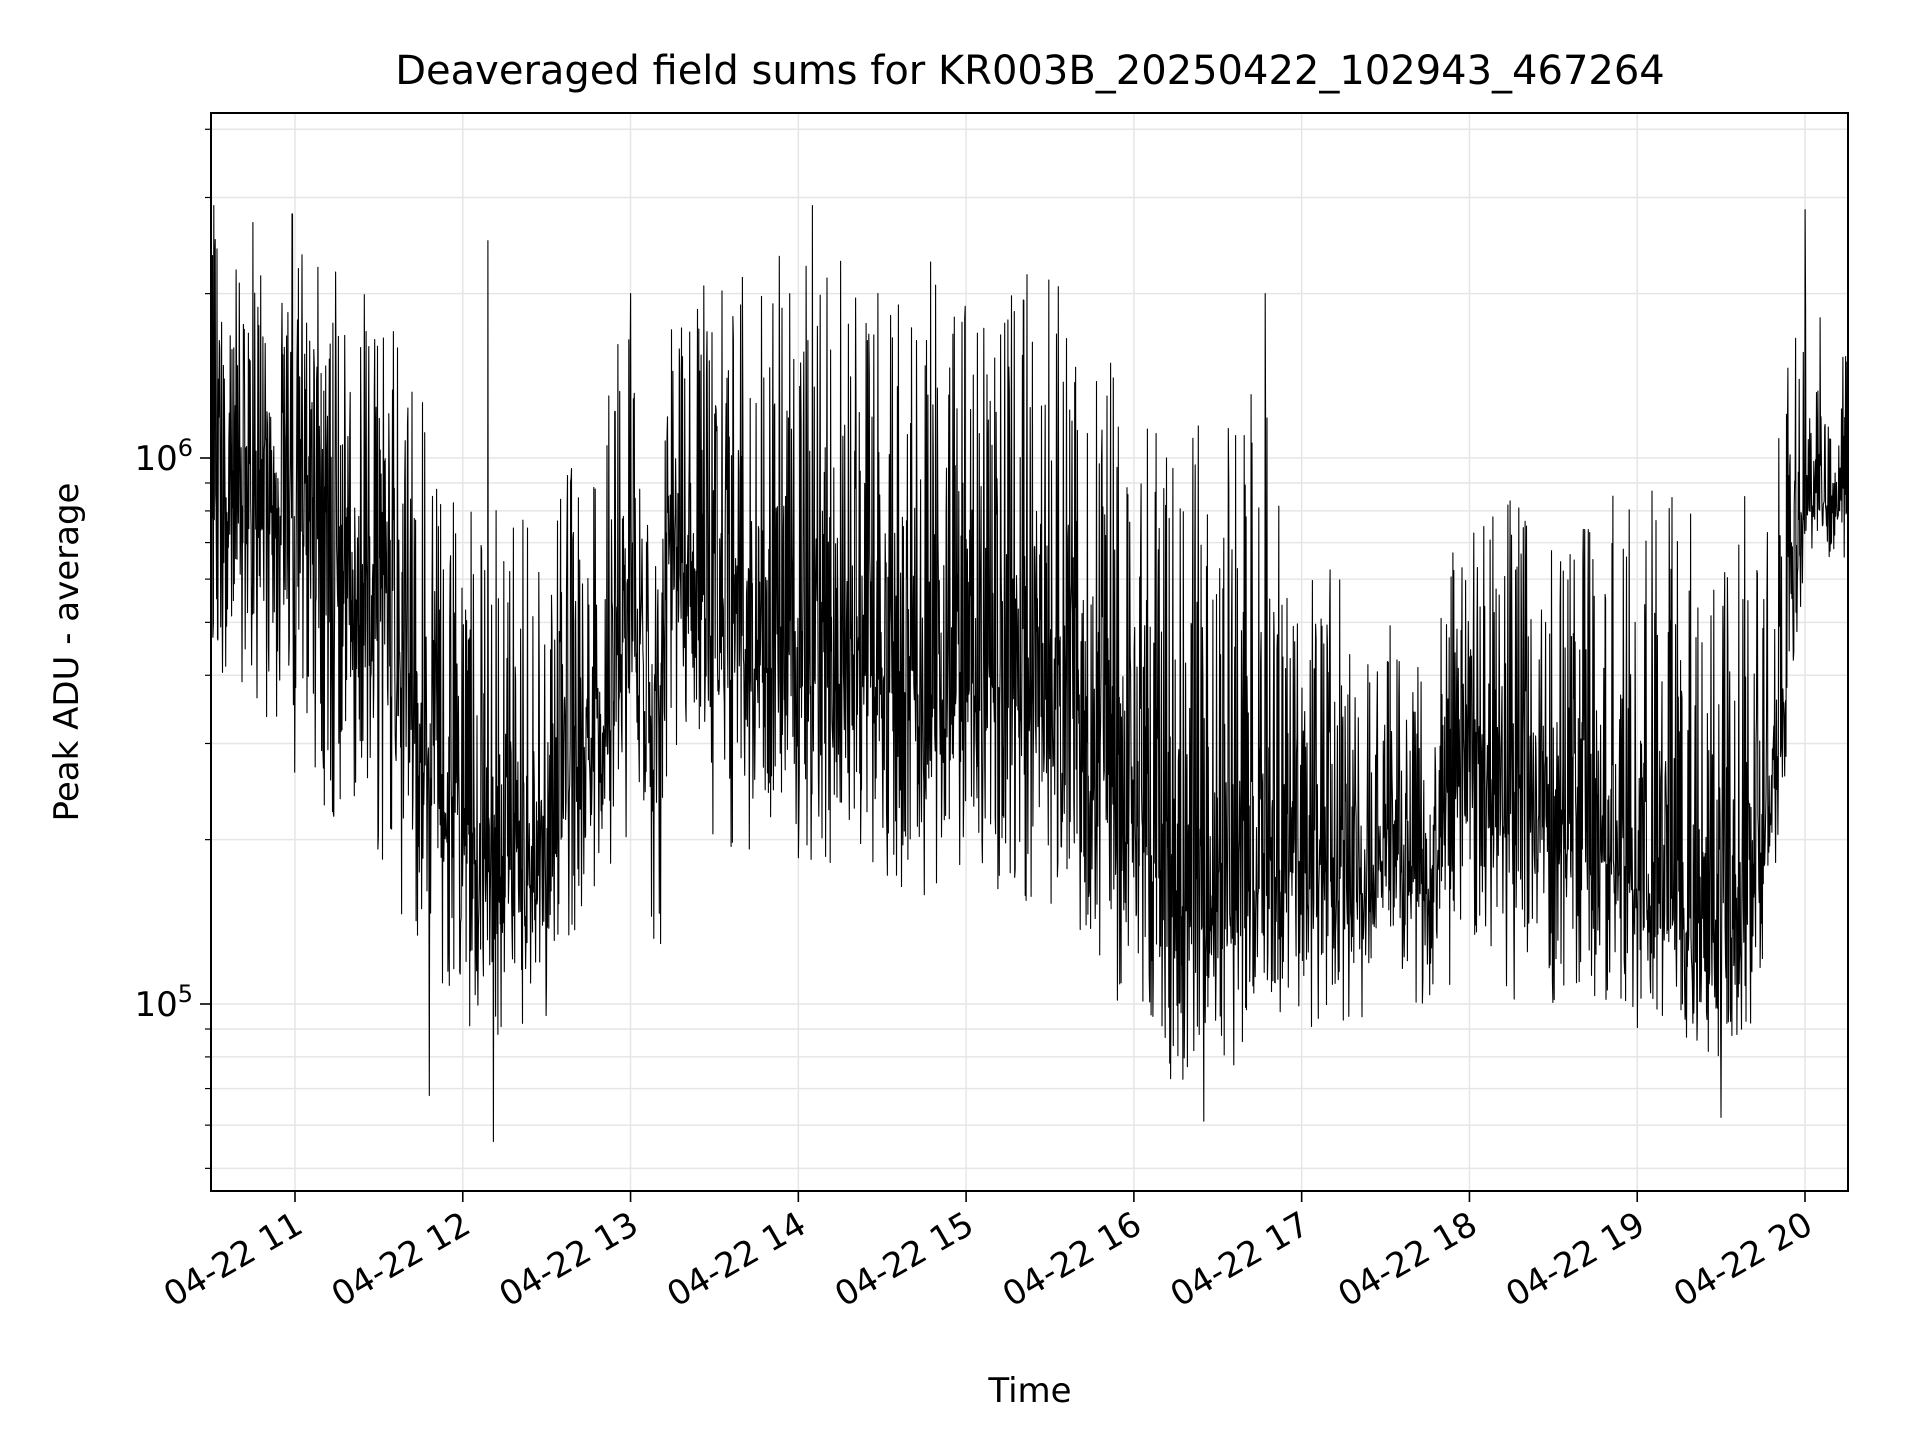  What do you see at coordinates (172, 648) in the screenshot?
I see `y-axis: 10⁵ 10⁶` at bounding box center [172, 648].